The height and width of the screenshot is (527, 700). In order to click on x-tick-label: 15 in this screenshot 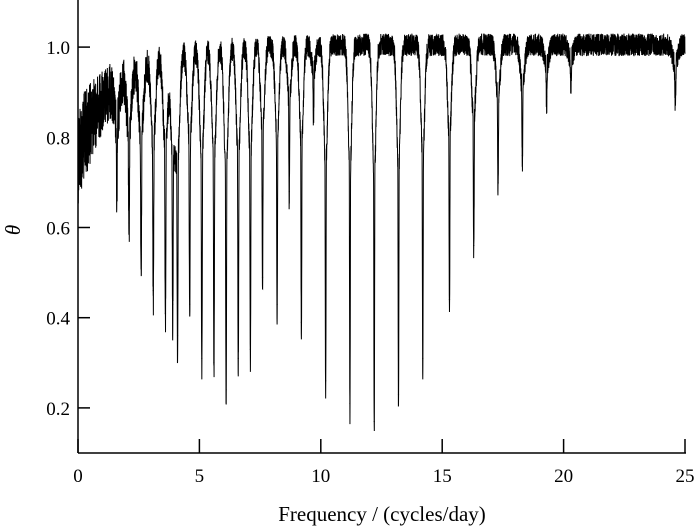, I will do `click(442, 476)`.